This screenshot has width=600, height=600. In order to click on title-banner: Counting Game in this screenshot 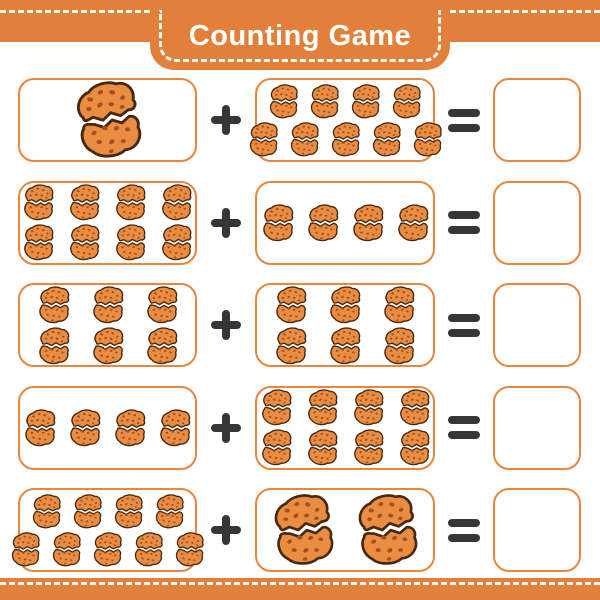, I will do `click(300, 35)`.